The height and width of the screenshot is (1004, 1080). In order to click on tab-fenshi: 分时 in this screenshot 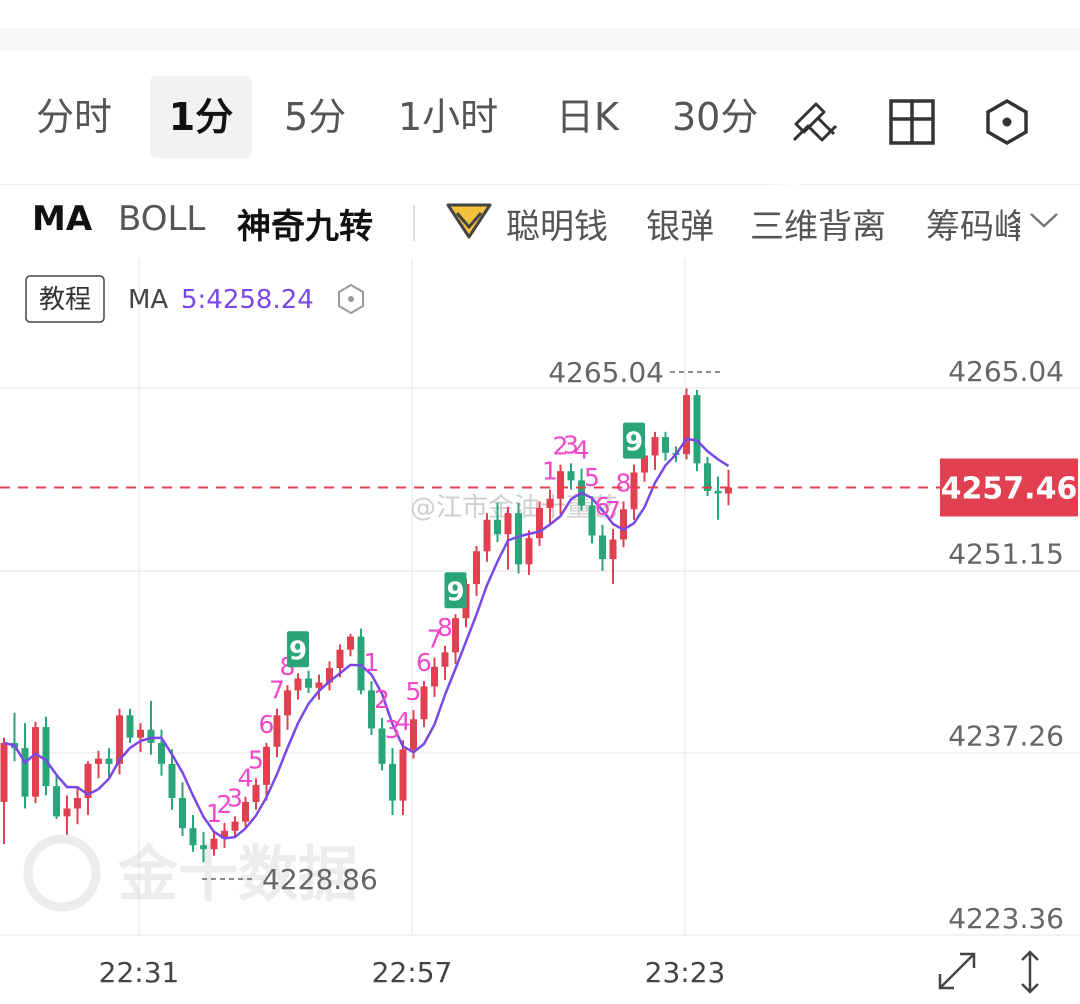, I will do `click(74, 117)`.